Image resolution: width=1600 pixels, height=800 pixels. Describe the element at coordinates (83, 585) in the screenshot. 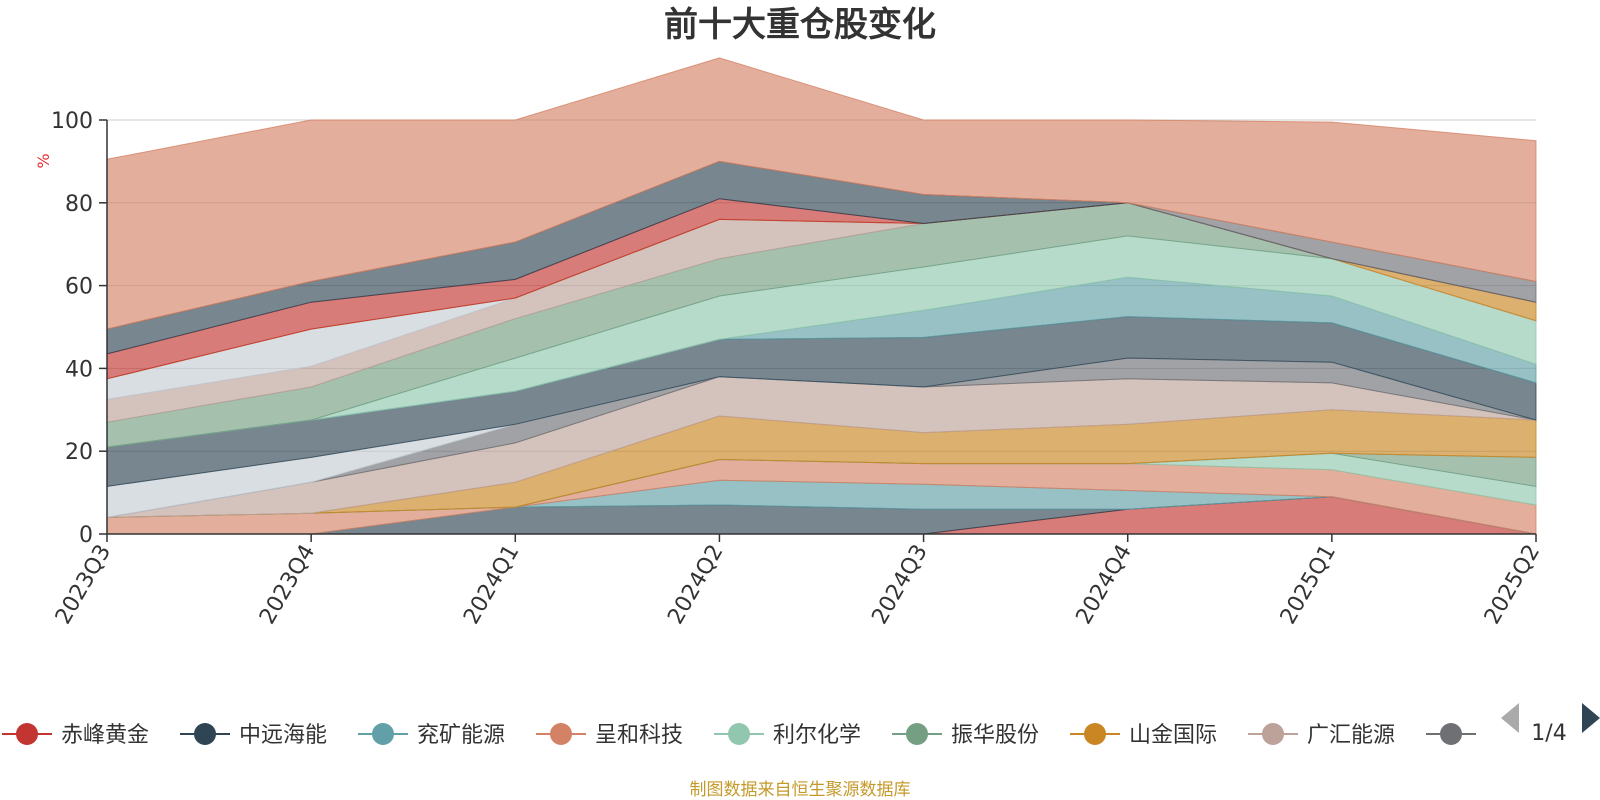

I see `x-tick-label: 2023Q3` at that location.